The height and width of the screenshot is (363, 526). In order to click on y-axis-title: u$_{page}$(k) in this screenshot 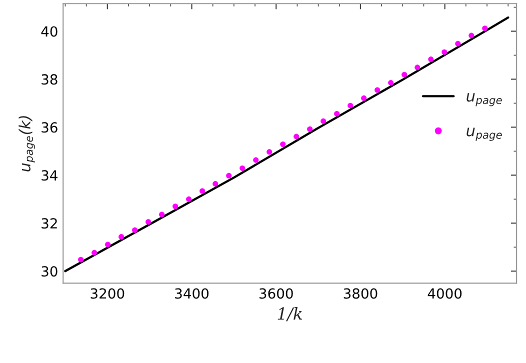, I will do `click(27, 144)`.